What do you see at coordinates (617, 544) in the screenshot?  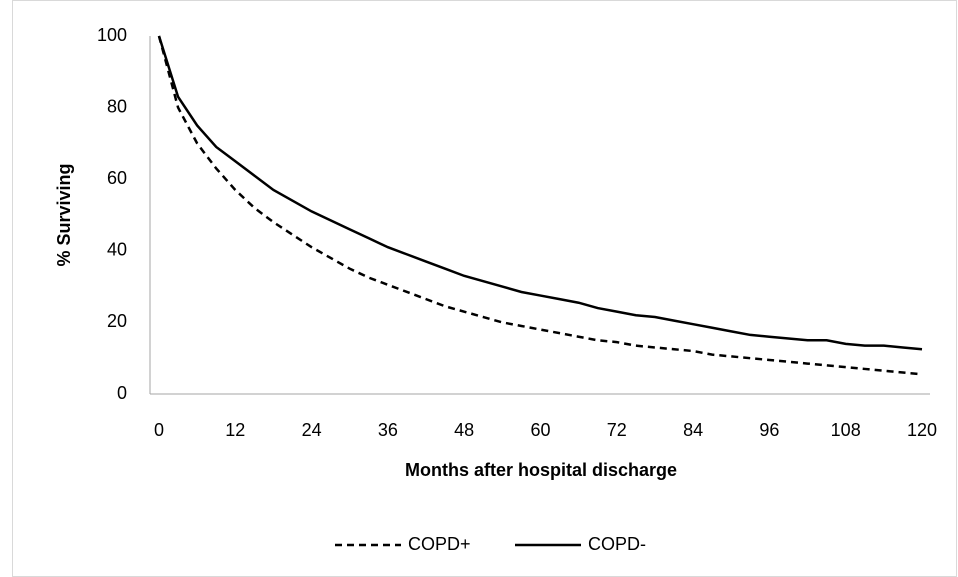 I see `legend-label: COPD-` at bounding box center [617, 544].